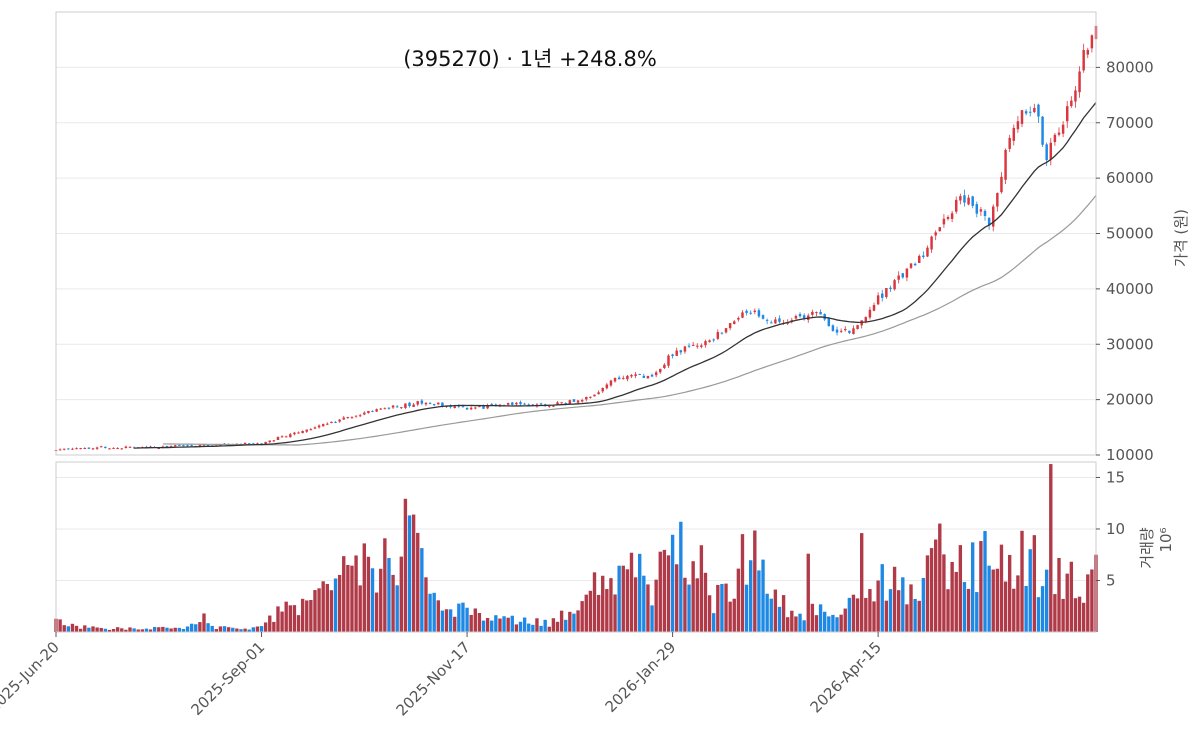 The height and width of the screenshot is (750, 1201). I want to click on date-tick-label: 2025-Nov-17, so click(433, 678).